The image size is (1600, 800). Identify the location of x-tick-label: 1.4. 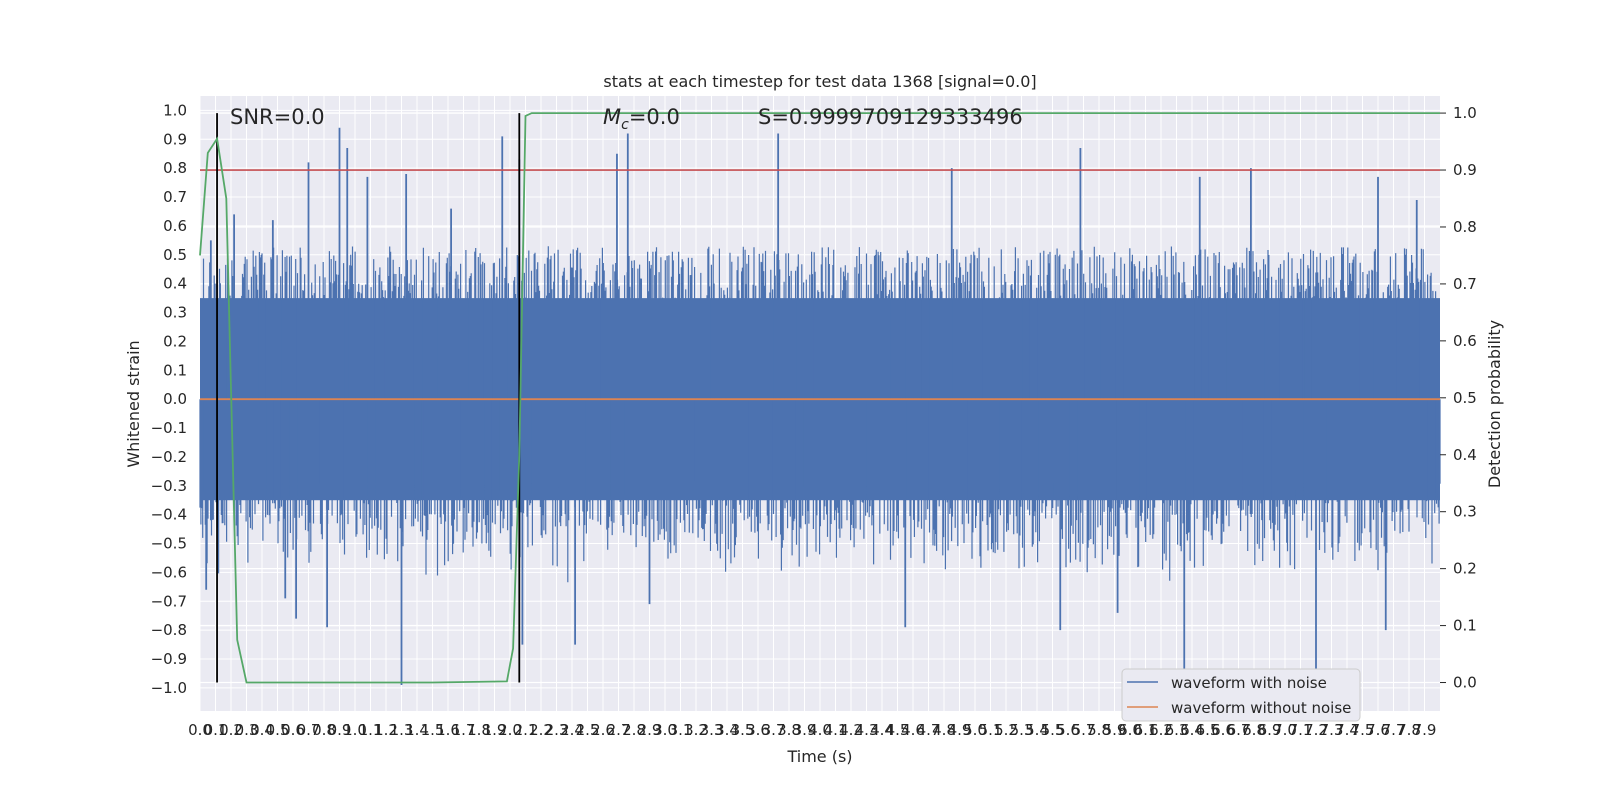
(417, 730).